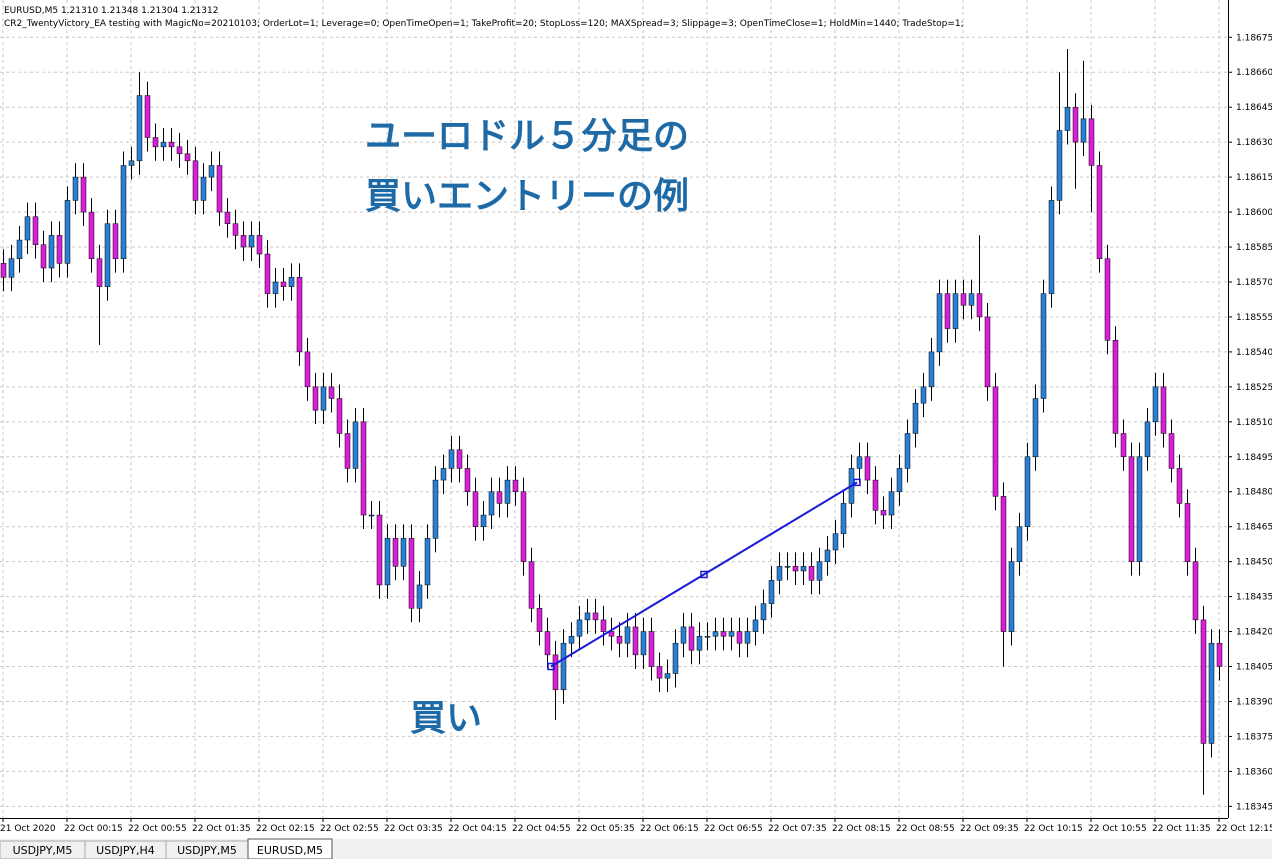 The image size is (1272, 859). What do you see at coordinates (125, 850) in the screenshot?
I see `tab-label: USDJPY,H4` at bounding box center [125, 850].